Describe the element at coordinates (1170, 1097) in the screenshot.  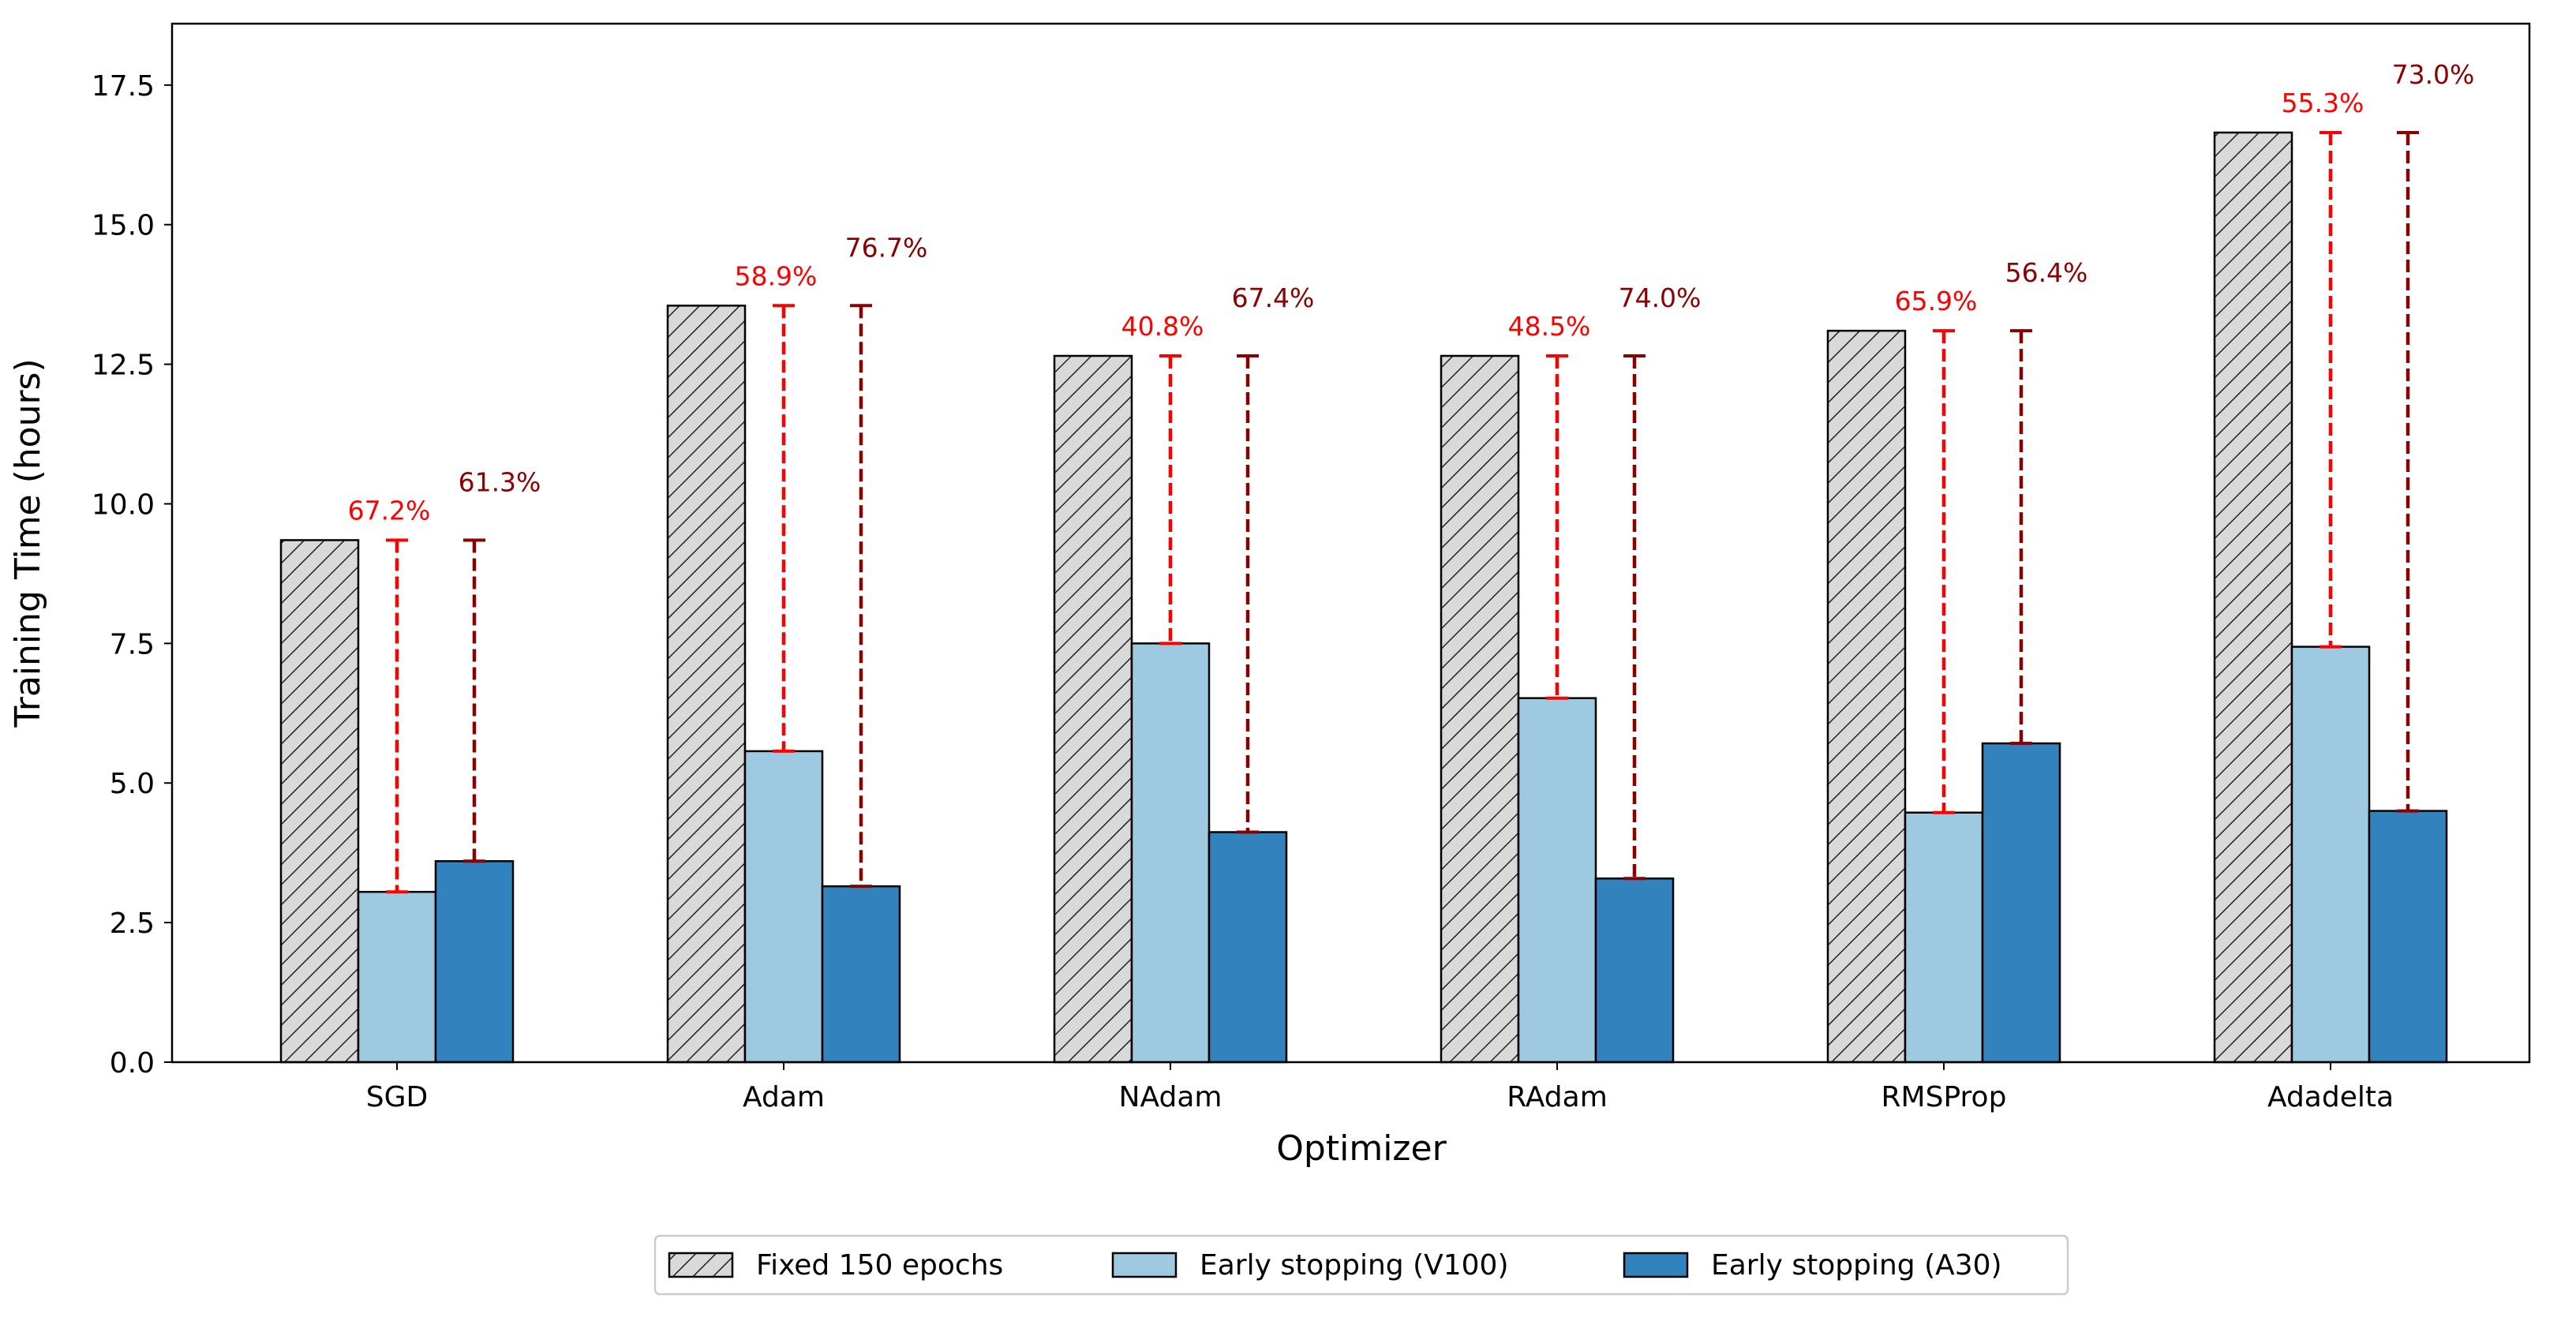
I see `x-tick-label: NAdam` at that location.